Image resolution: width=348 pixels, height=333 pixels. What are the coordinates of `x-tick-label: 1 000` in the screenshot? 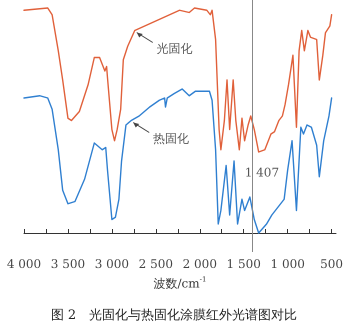 It's located at (287, 264).